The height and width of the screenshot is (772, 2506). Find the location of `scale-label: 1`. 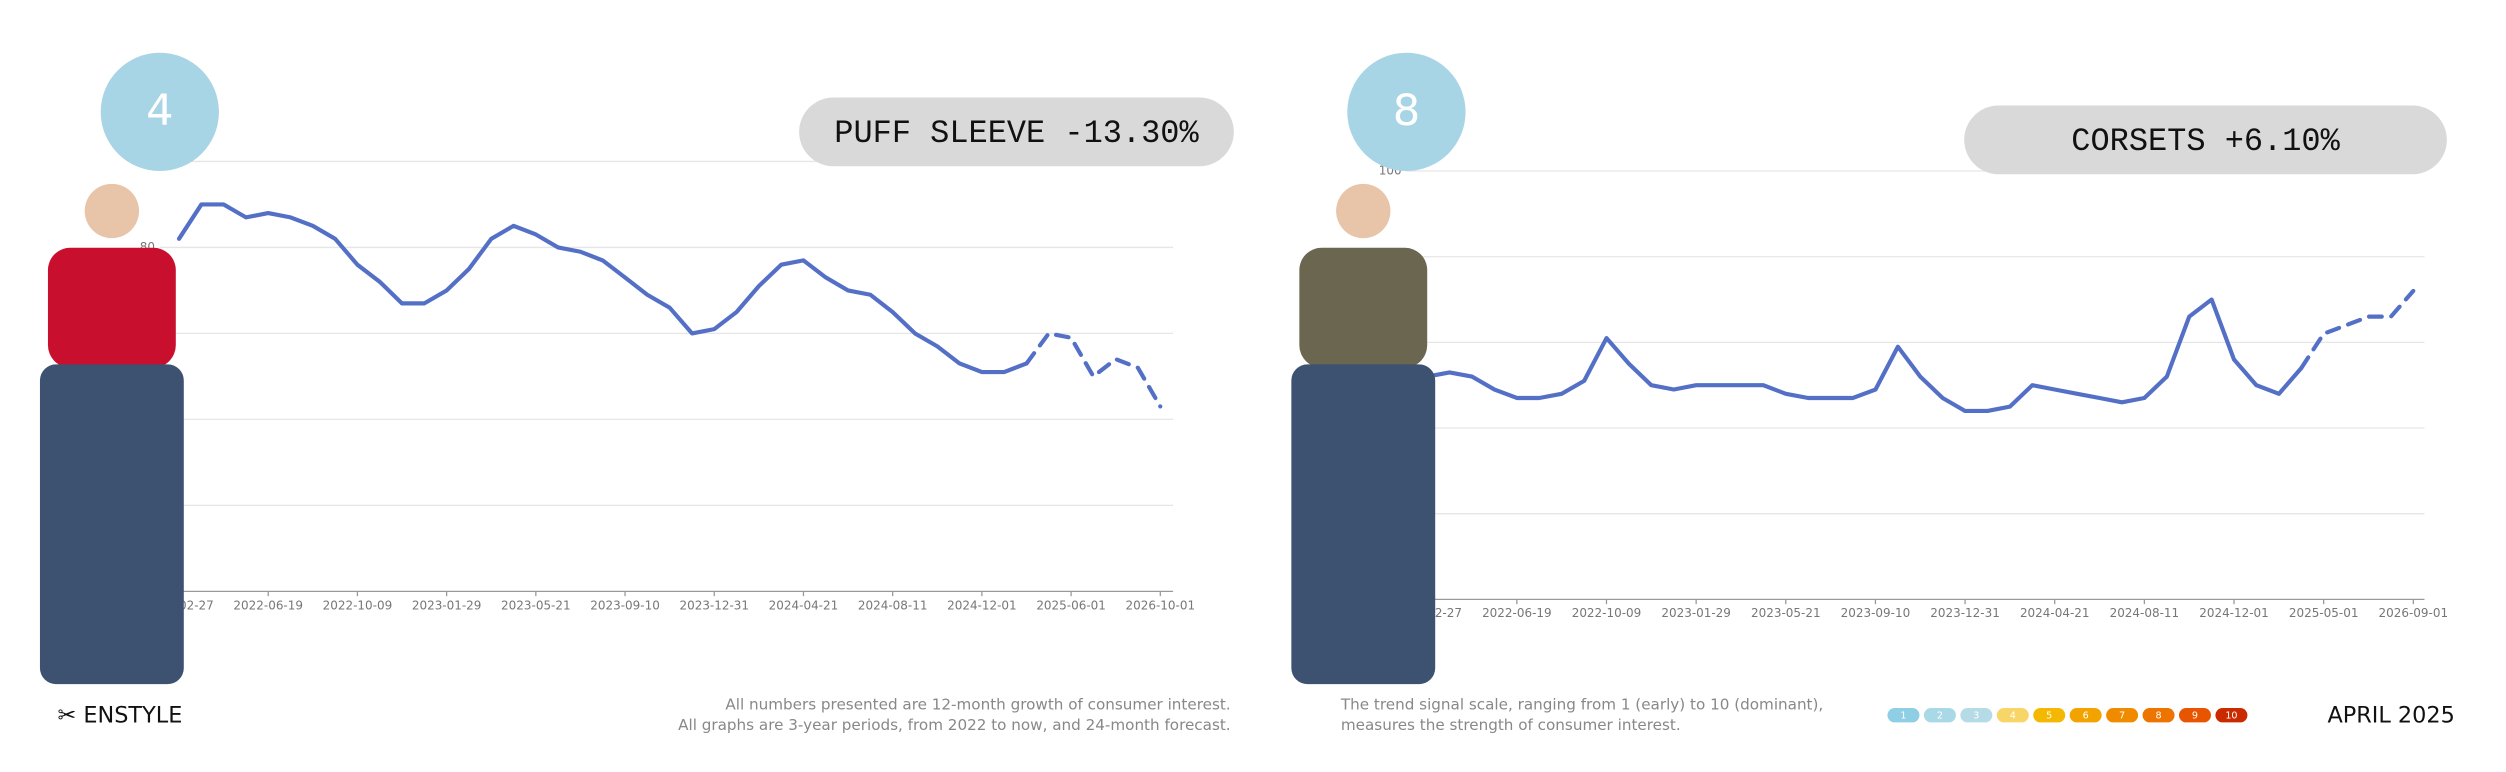

scale-label: 1 is located at coordinates (1903, 716).